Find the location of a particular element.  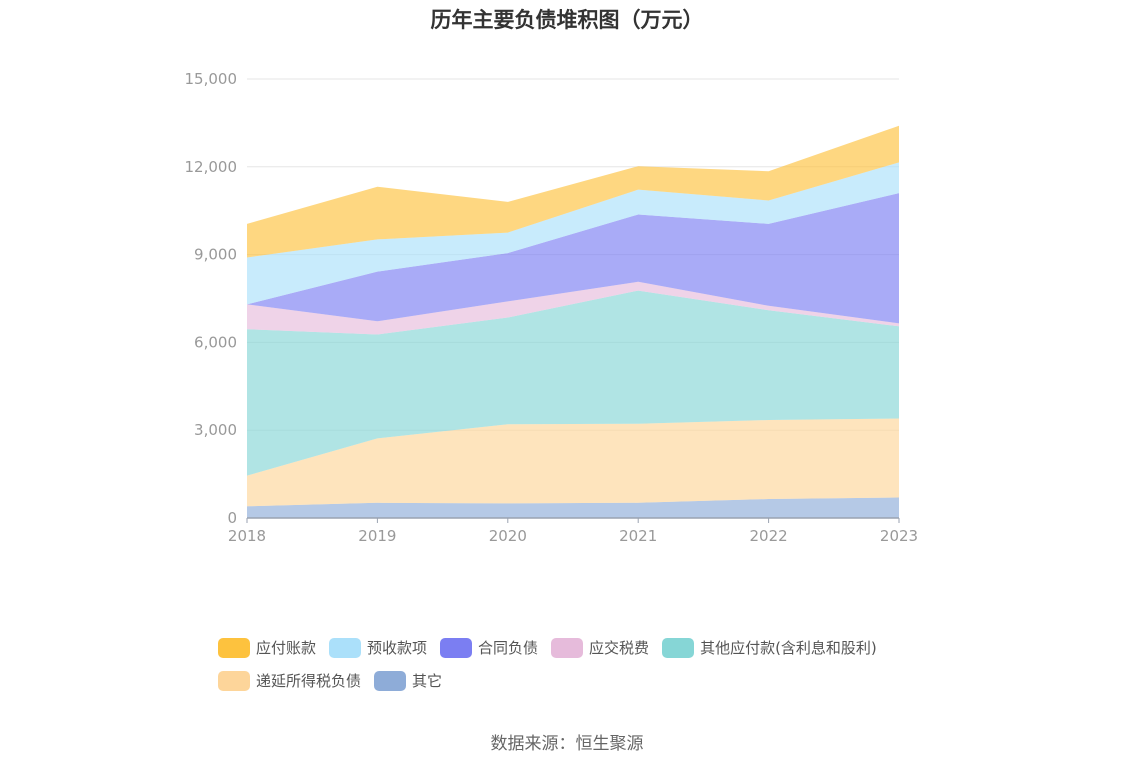

legend-item-other-payables: 其他应付款(含利息和股利) is located at coordinates (769, 647).